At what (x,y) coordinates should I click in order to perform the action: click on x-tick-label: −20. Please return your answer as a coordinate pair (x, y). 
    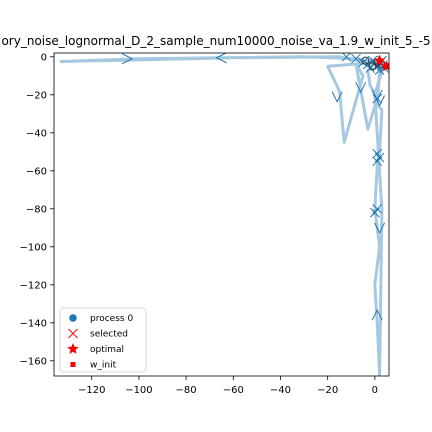
    Looking at the image, I should click on (327, 390).